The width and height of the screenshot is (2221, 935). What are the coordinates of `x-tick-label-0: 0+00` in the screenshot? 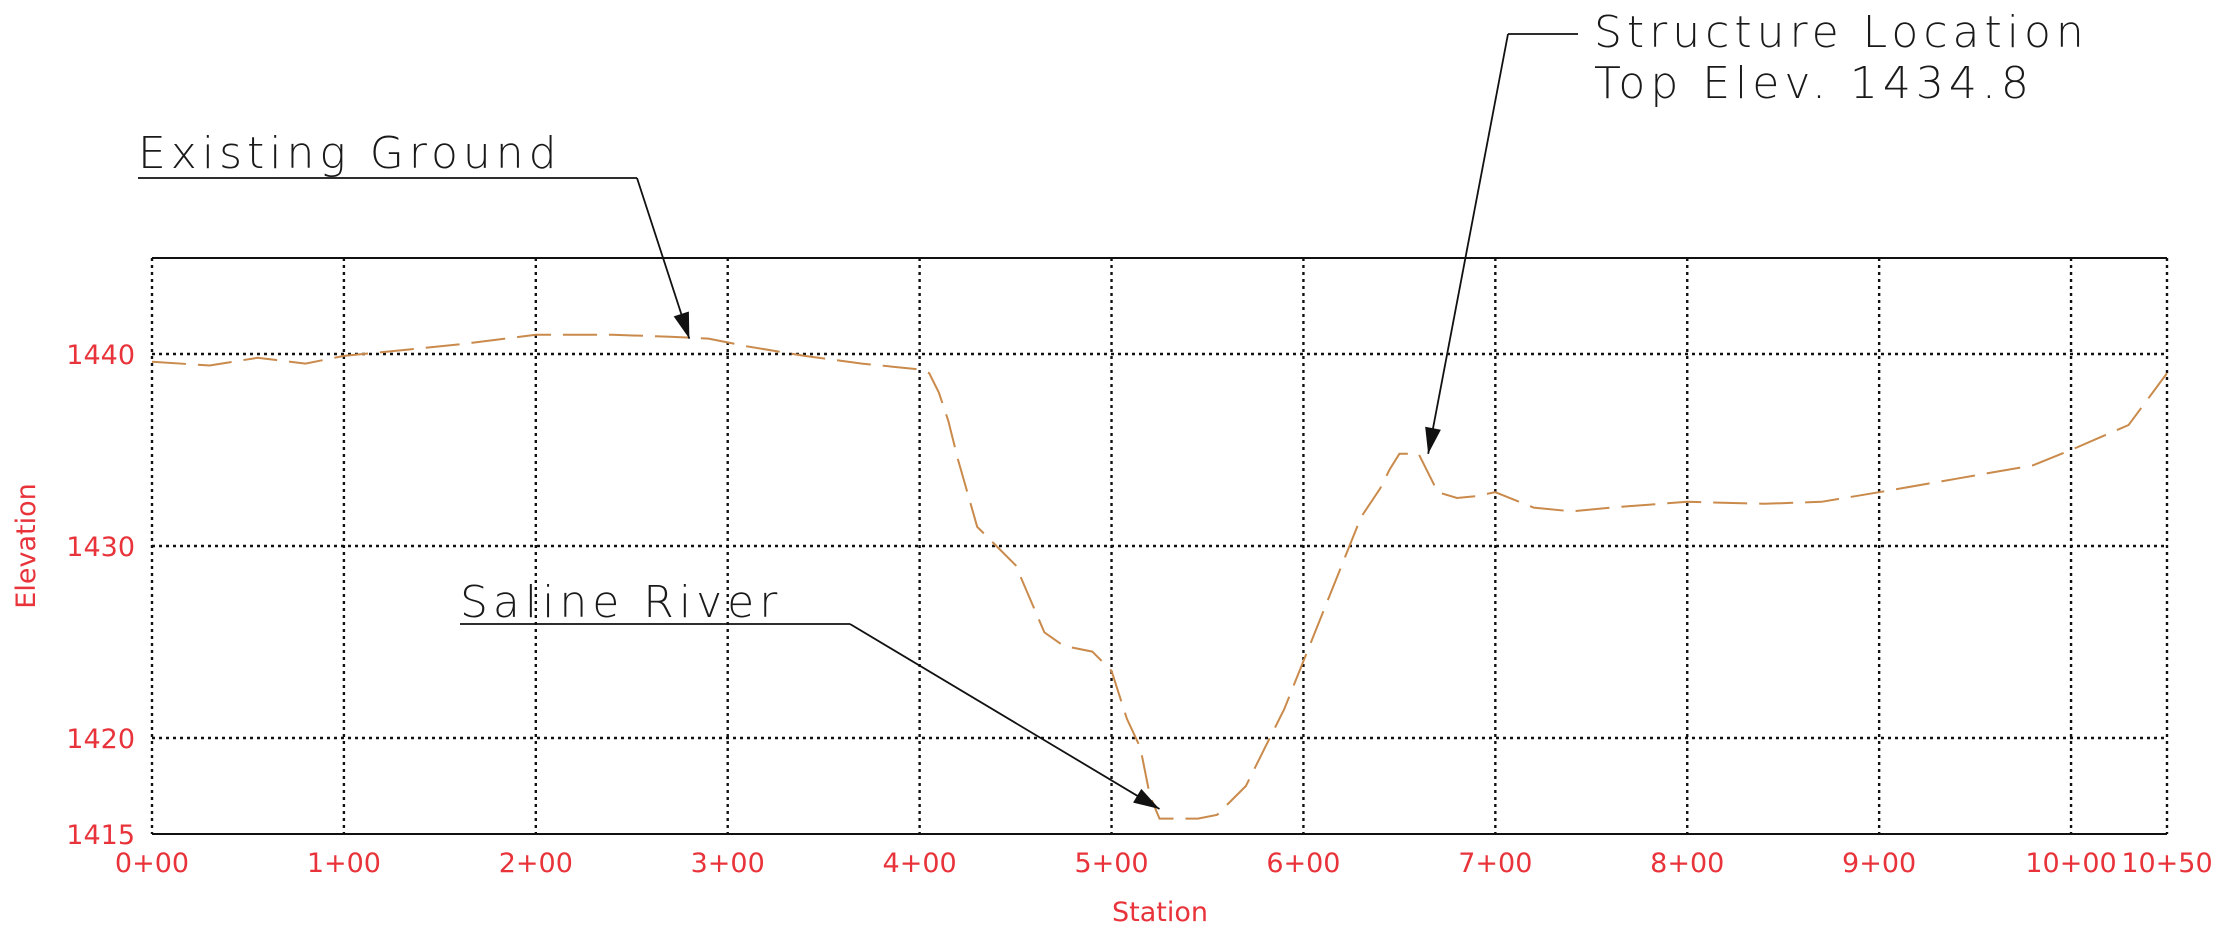 It's located at (152, 863).